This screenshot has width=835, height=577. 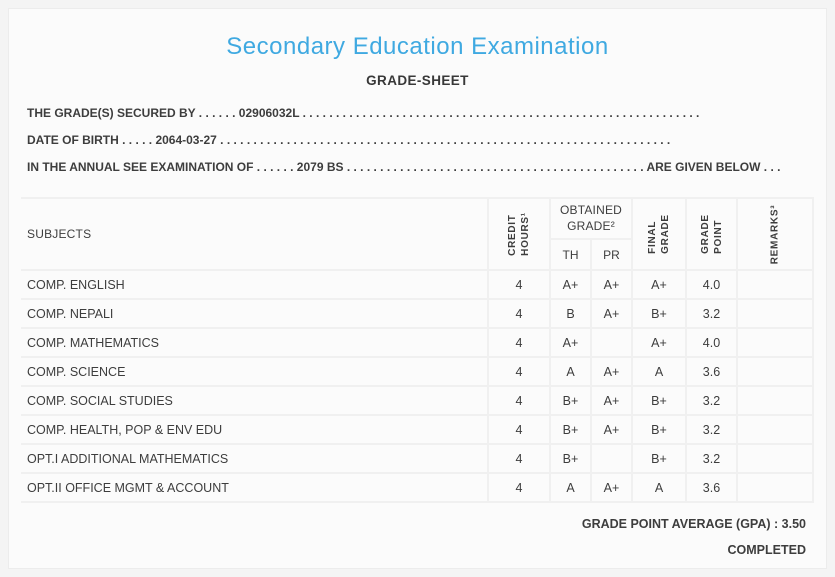 I want to click on column-header-final-grade: FINAL GRADE, so click(x=659, y=234).